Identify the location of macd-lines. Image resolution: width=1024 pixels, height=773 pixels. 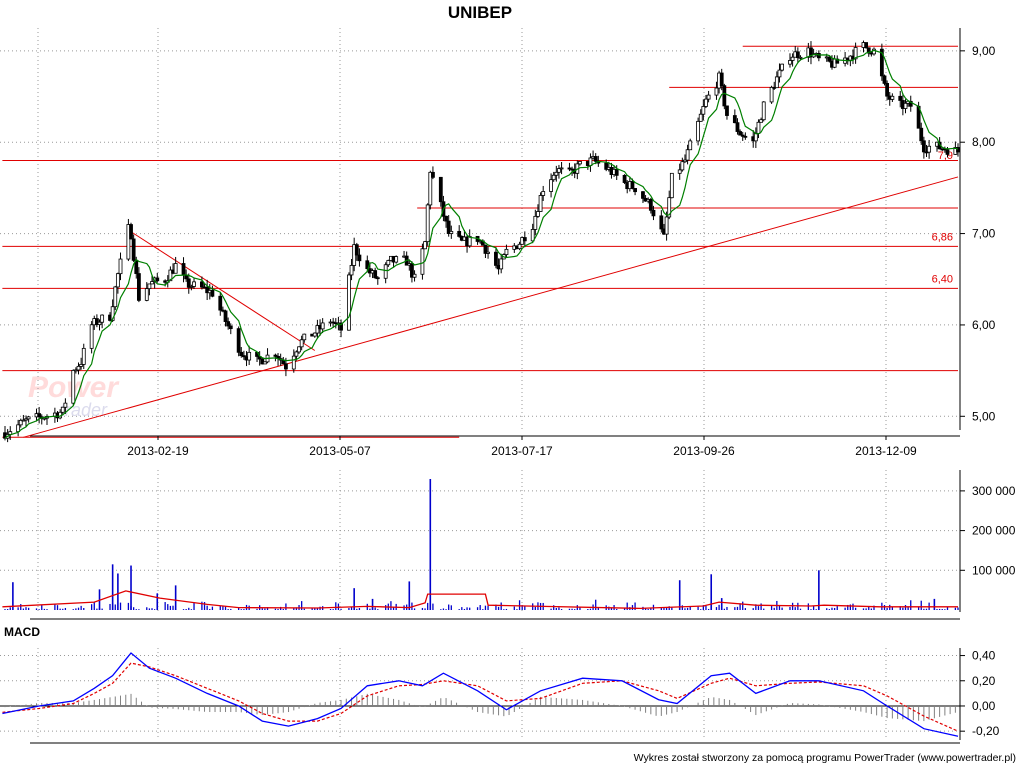
(480, 694).